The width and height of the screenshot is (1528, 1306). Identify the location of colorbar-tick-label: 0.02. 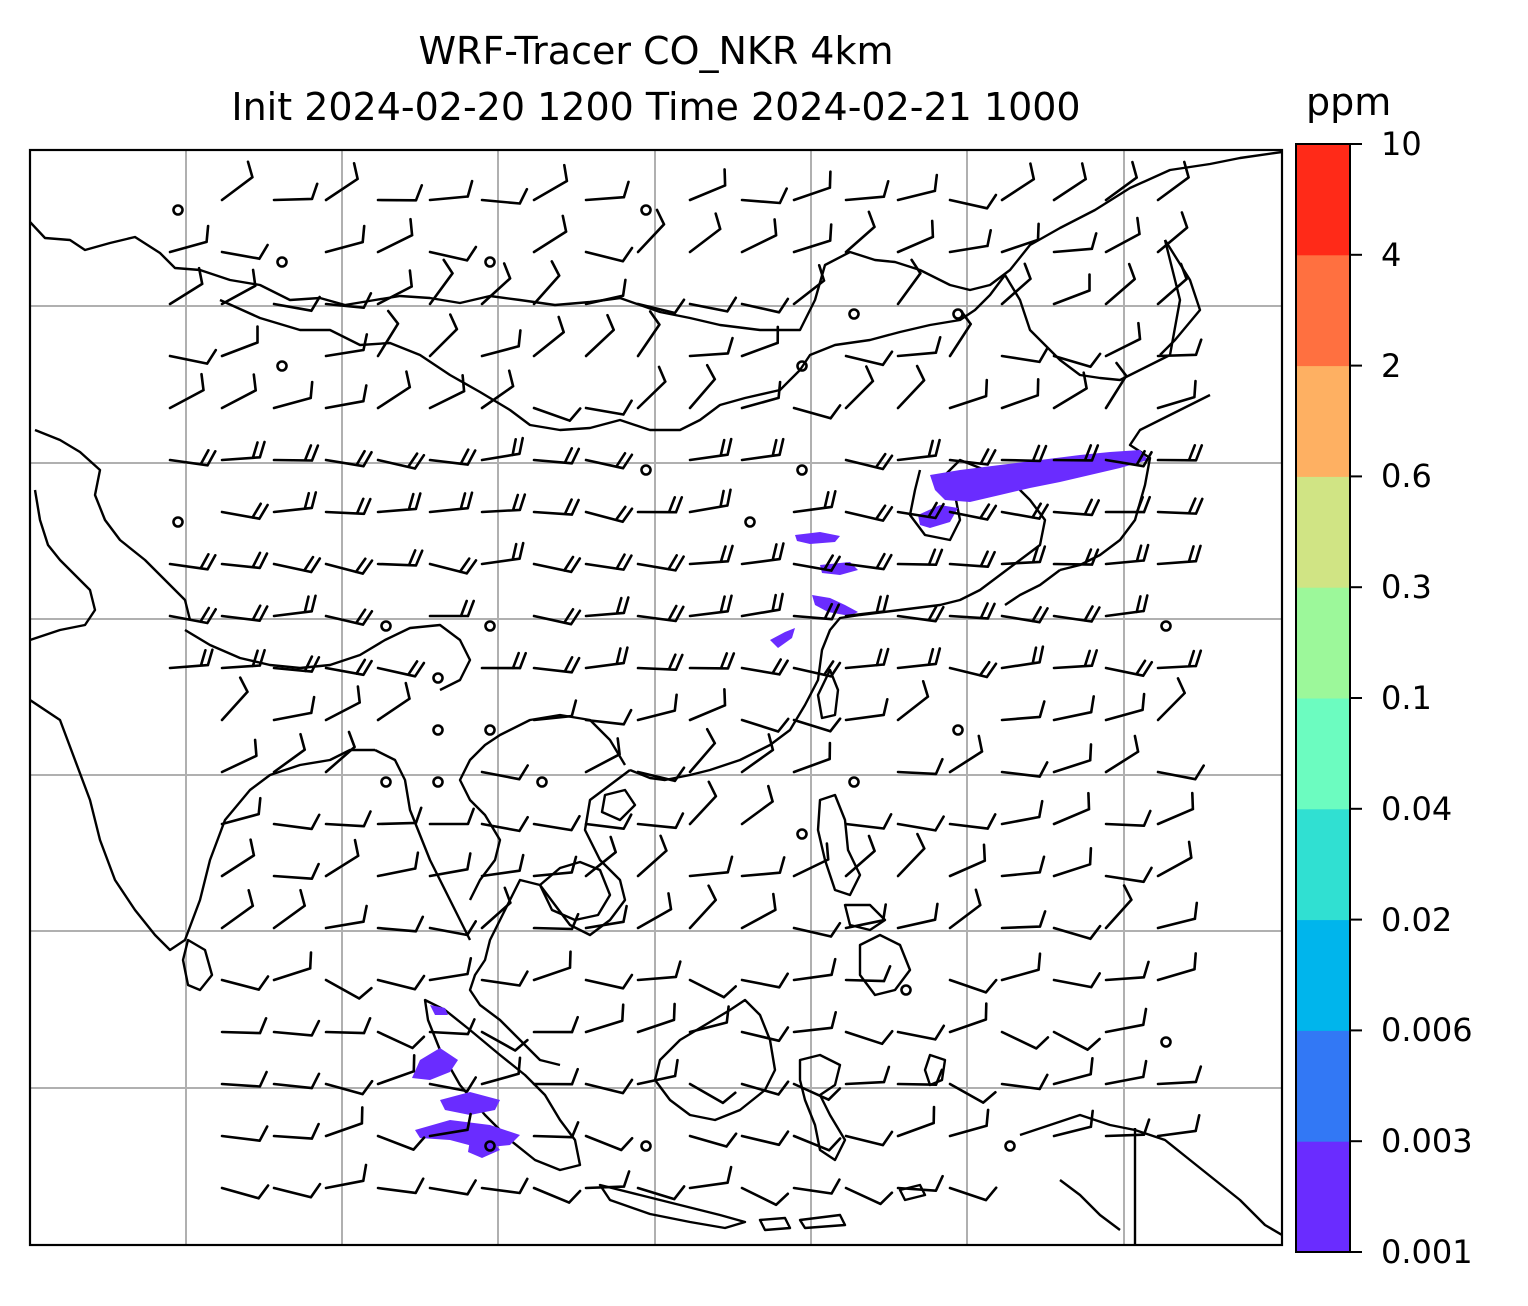
(1417, 919).